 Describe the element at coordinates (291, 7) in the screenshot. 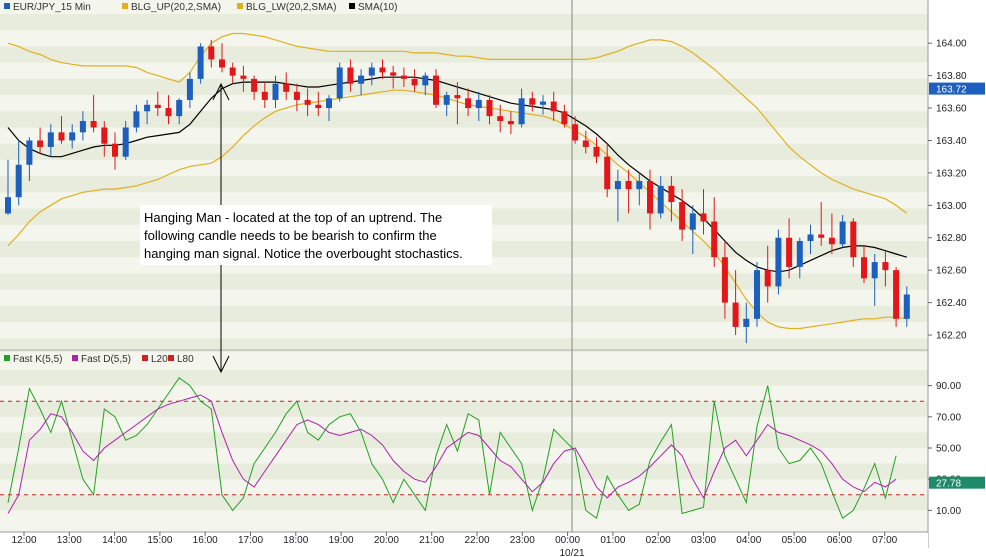

I see `legend-label: BLG_LW(20,2,SMA)` at that location.